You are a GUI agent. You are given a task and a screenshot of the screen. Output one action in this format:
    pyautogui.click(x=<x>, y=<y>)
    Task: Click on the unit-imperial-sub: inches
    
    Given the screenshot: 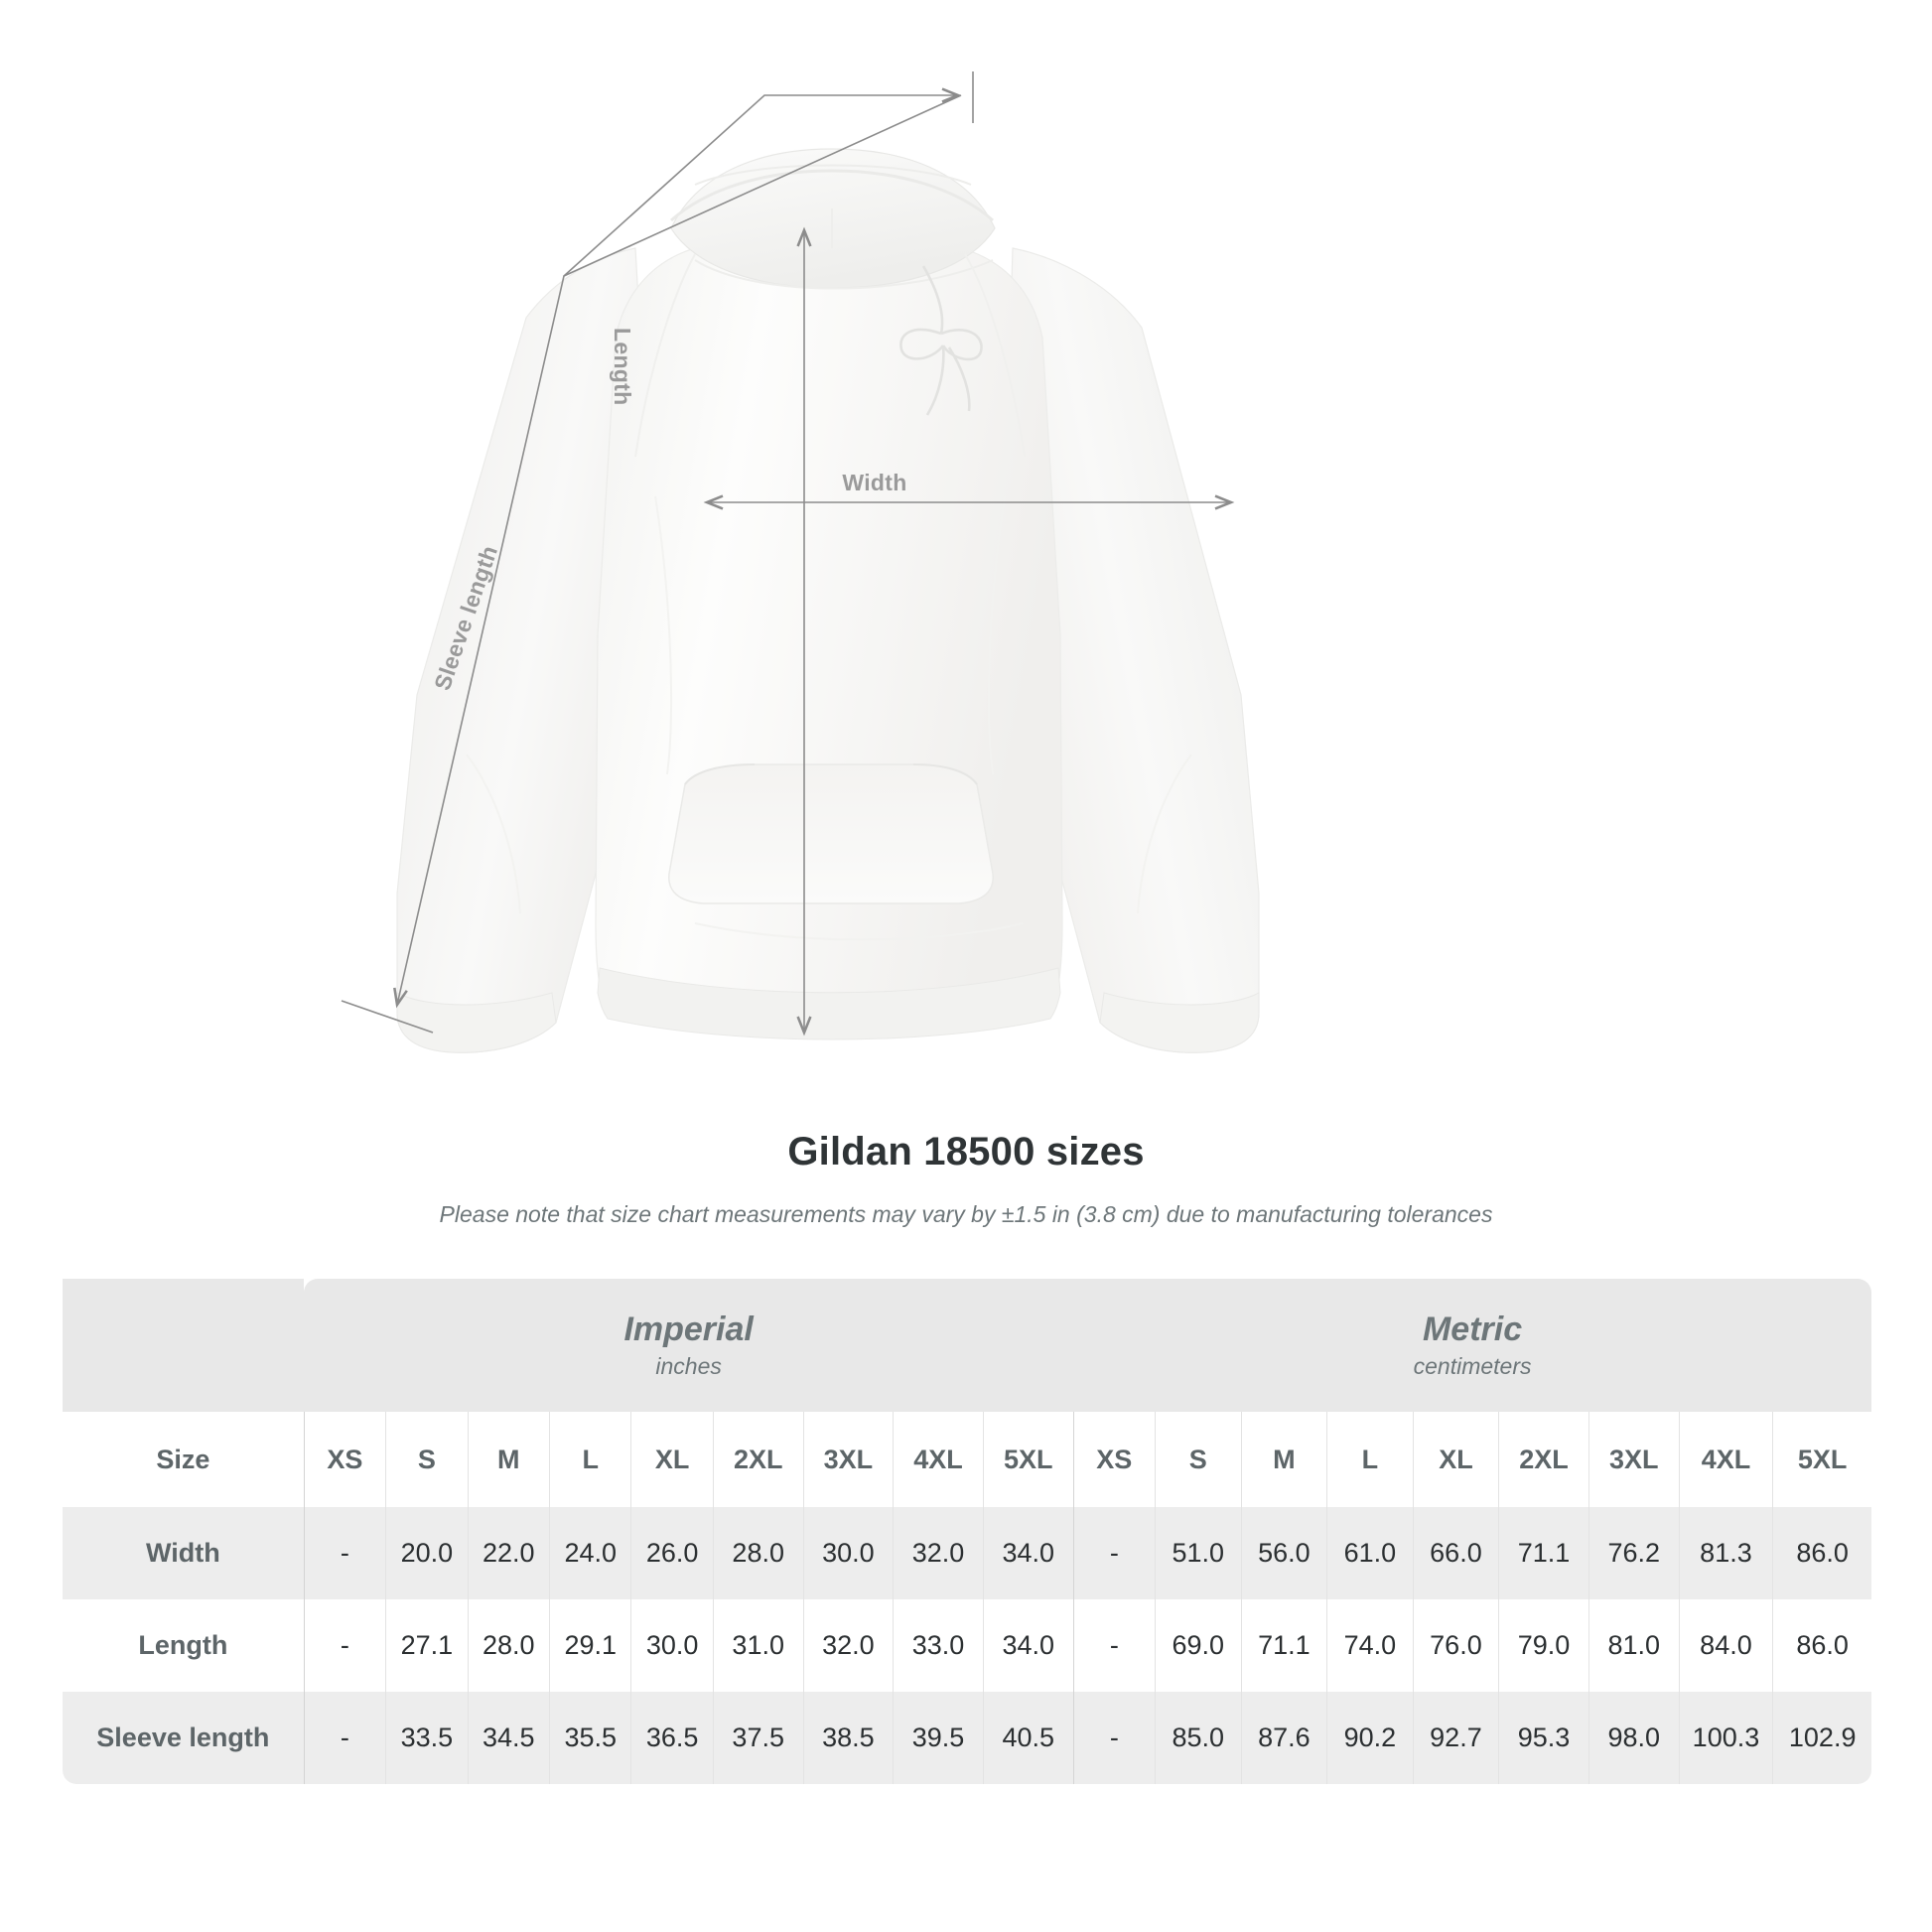 What is the action you would take?
    pyautogui.click(x=688, y=1366)
    